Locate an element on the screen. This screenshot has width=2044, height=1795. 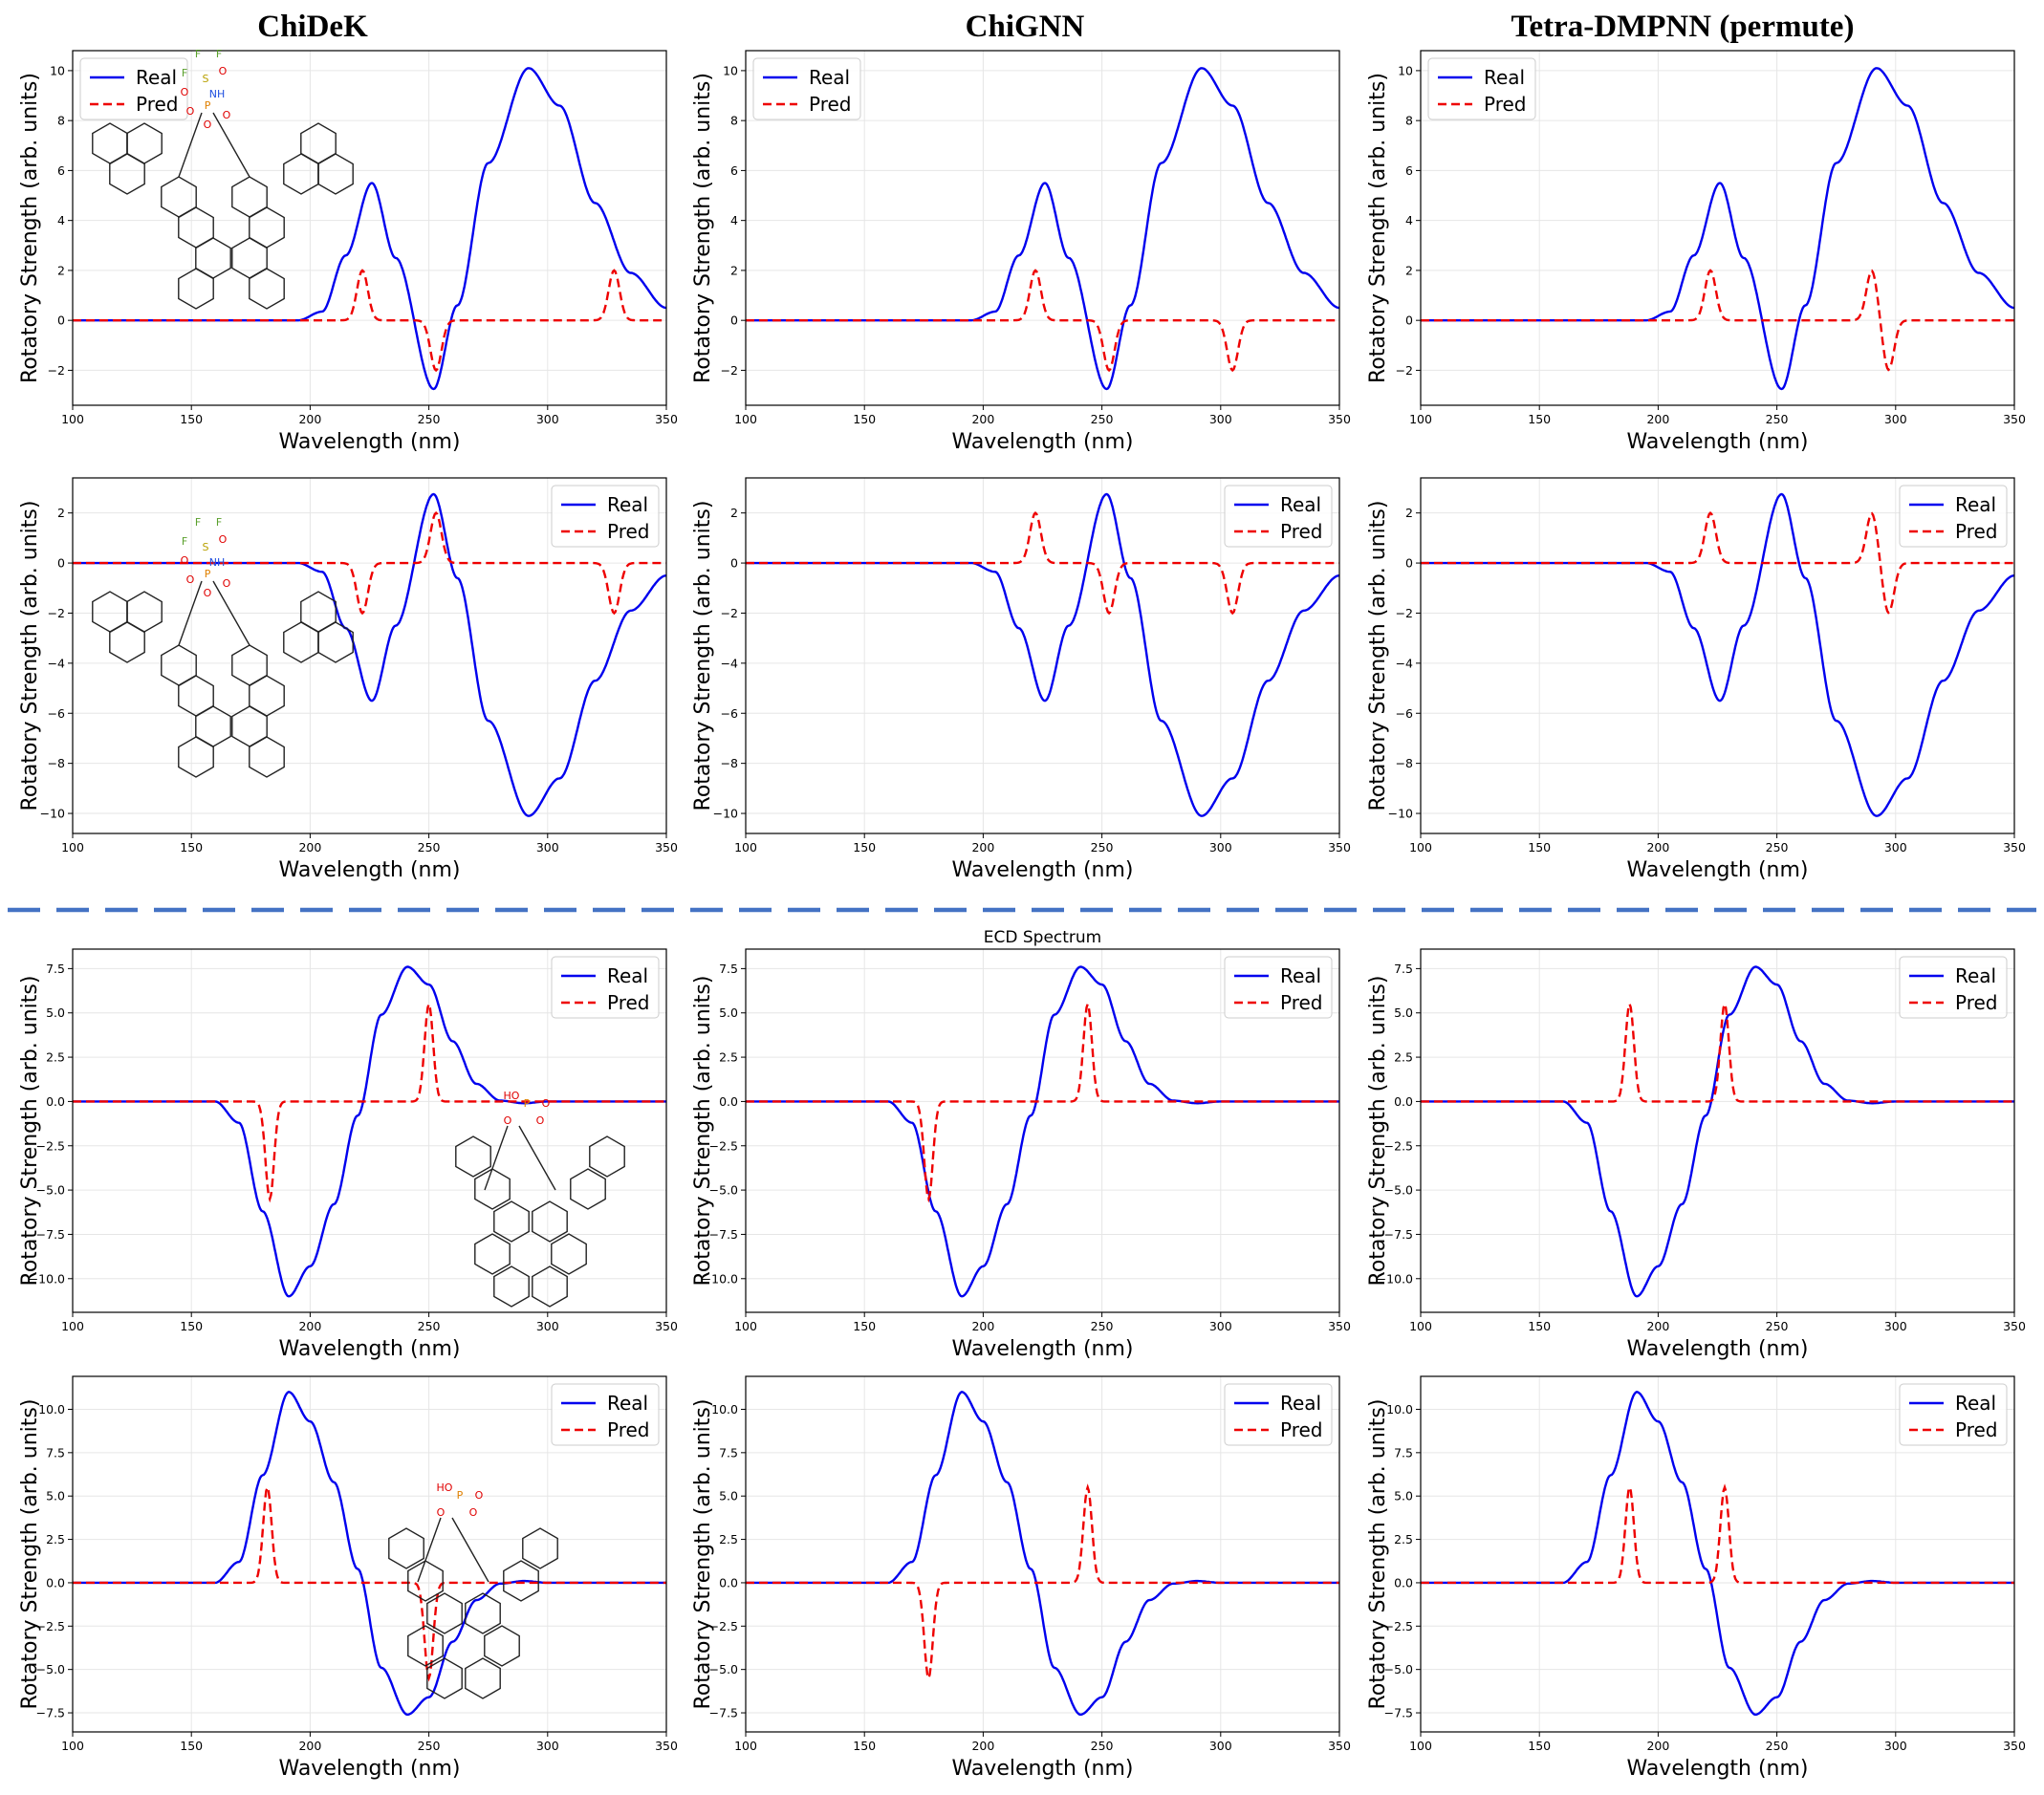
bond is located at coordinates (214, 145).